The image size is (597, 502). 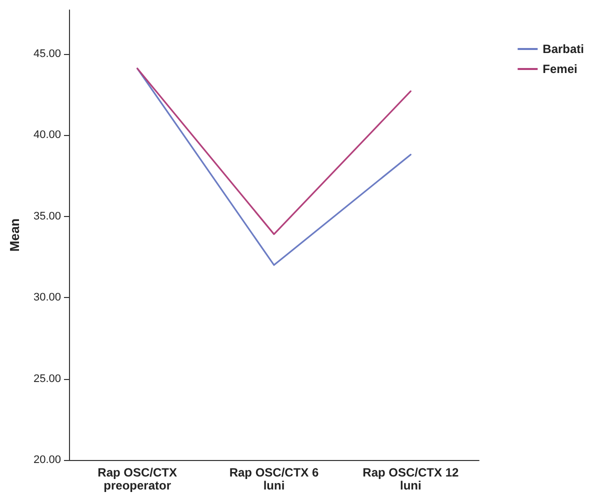 What do you see at coordinates (47, 135) in the screenshot?
I see `y-tick-label: 40.00` at bounding box center [47, 135].